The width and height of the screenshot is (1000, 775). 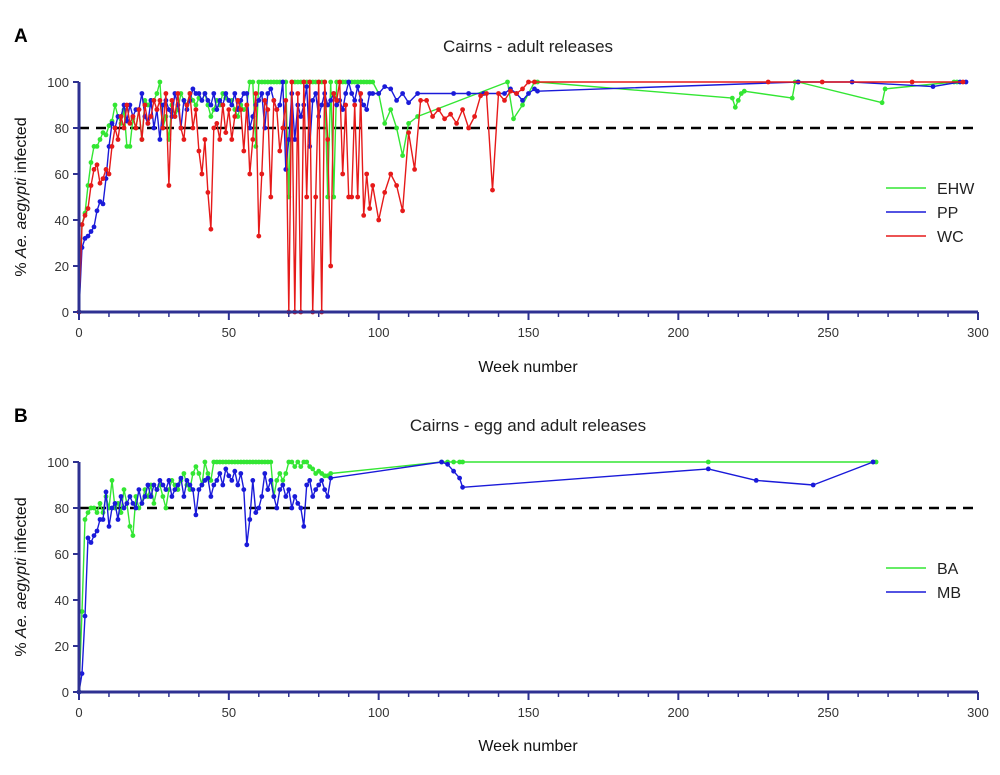 What do you see at coordinates (65, 312) in the screenshot?
I see `panel-a-y-tick-label: 0` at bounding box center [65, 312].